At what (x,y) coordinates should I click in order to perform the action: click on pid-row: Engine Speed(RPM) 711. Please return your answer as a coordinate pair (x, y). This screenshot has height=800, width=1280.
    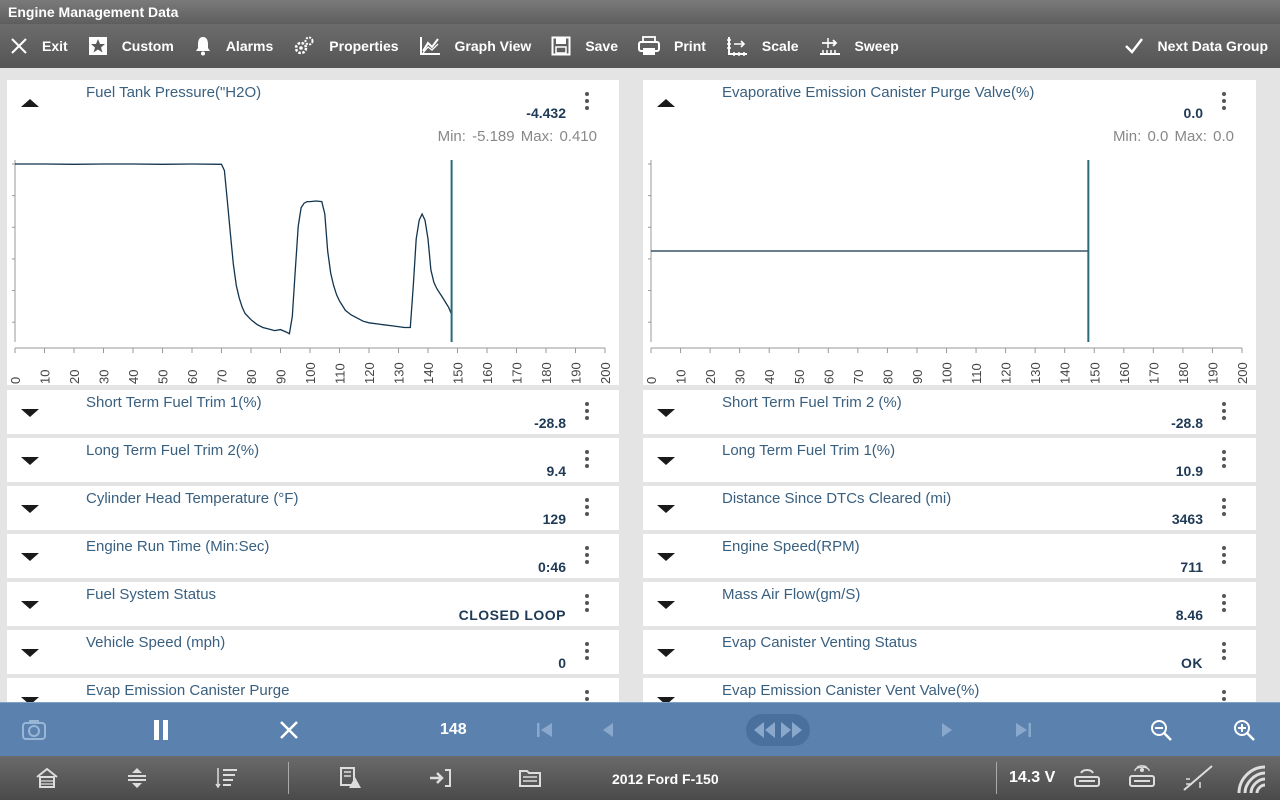
    Looking at the image, I should click on (949, 556).